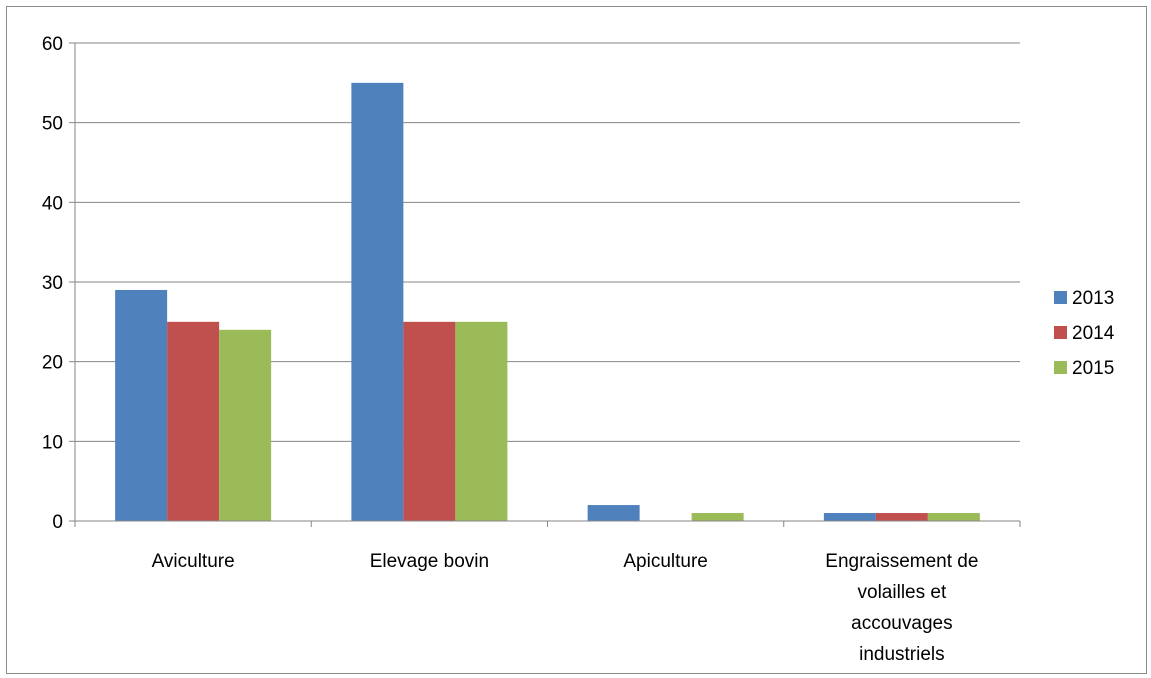  What do you see at coordinates (1060, 332) in the screenshot?
I see `legend-swatch-2014` at bounding box center [1060, 332].